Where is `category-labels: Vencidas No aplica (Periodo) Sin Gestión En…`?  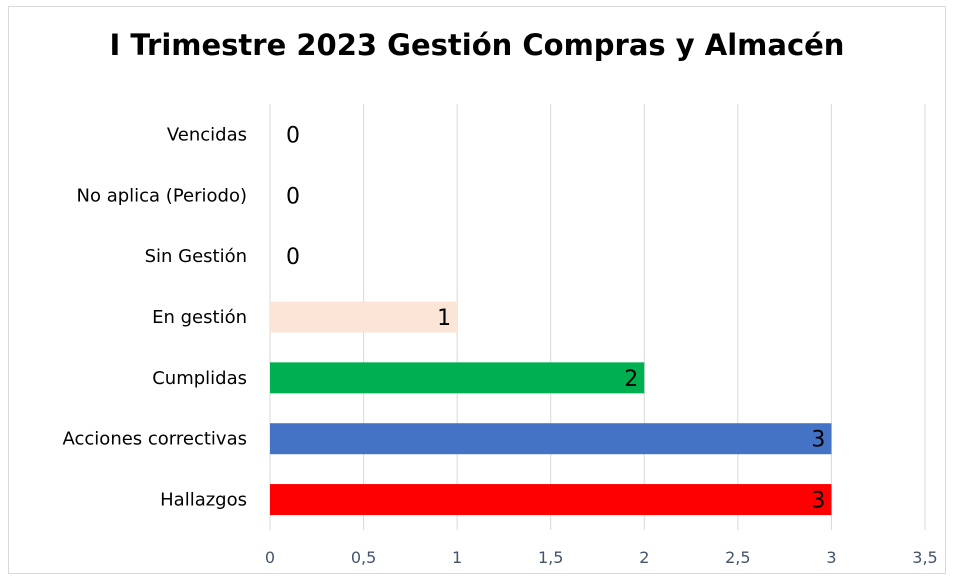
category-labels: Vencidas No aplica (Periodo) Sin Gestión En… is located at coordinates (155, 317).